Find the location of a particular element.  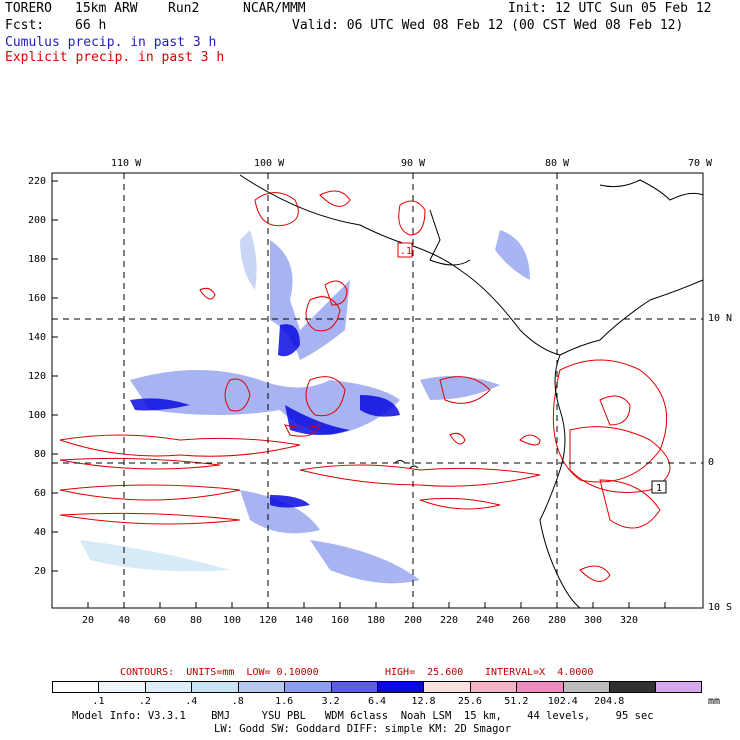

legend-label: .1 is located at coordinates (98, 701).